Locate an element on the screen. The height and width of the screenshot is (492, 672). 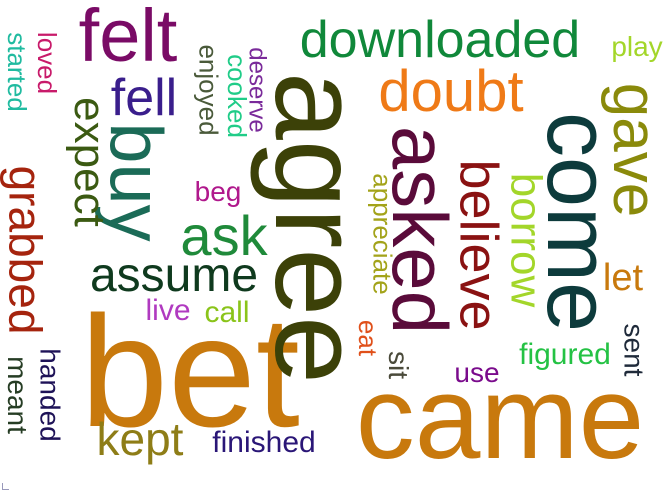
word-ask: ask is located at coordinates (224, 235).